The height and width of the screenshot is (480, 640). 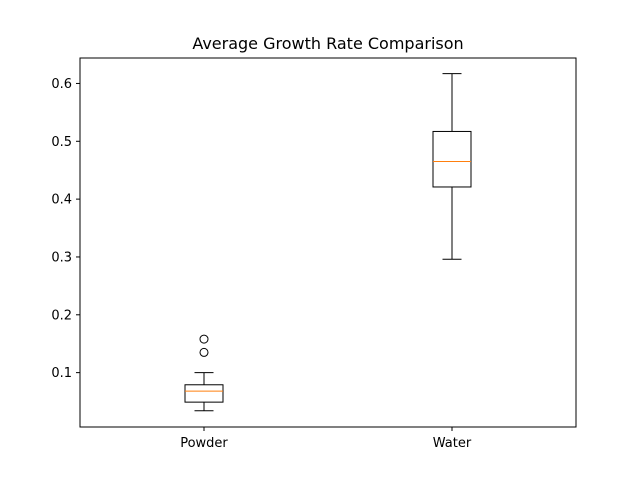 I want to click on chart-title: Average Growth Rate Comparison, so click(x=327, y=43).